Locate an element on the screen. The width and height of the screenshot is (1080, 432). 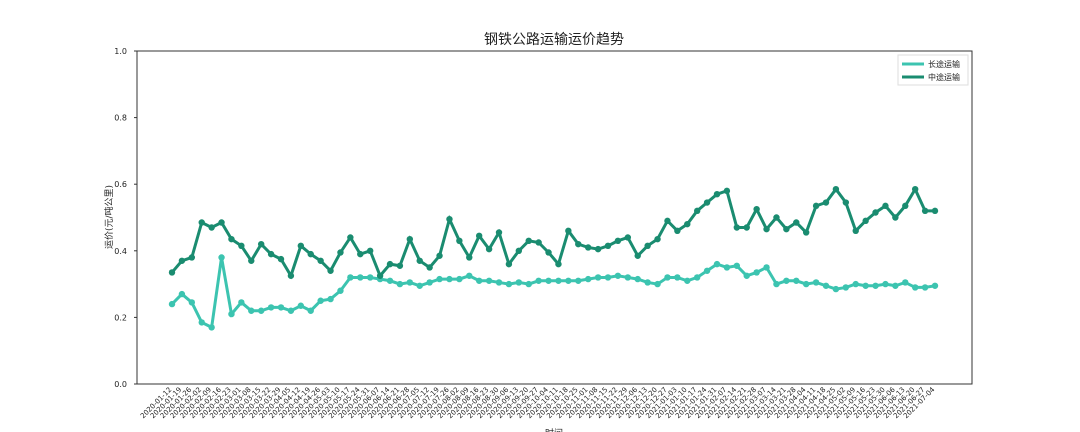
x-axis-label: 时间 is located at coordinates (554, 429).